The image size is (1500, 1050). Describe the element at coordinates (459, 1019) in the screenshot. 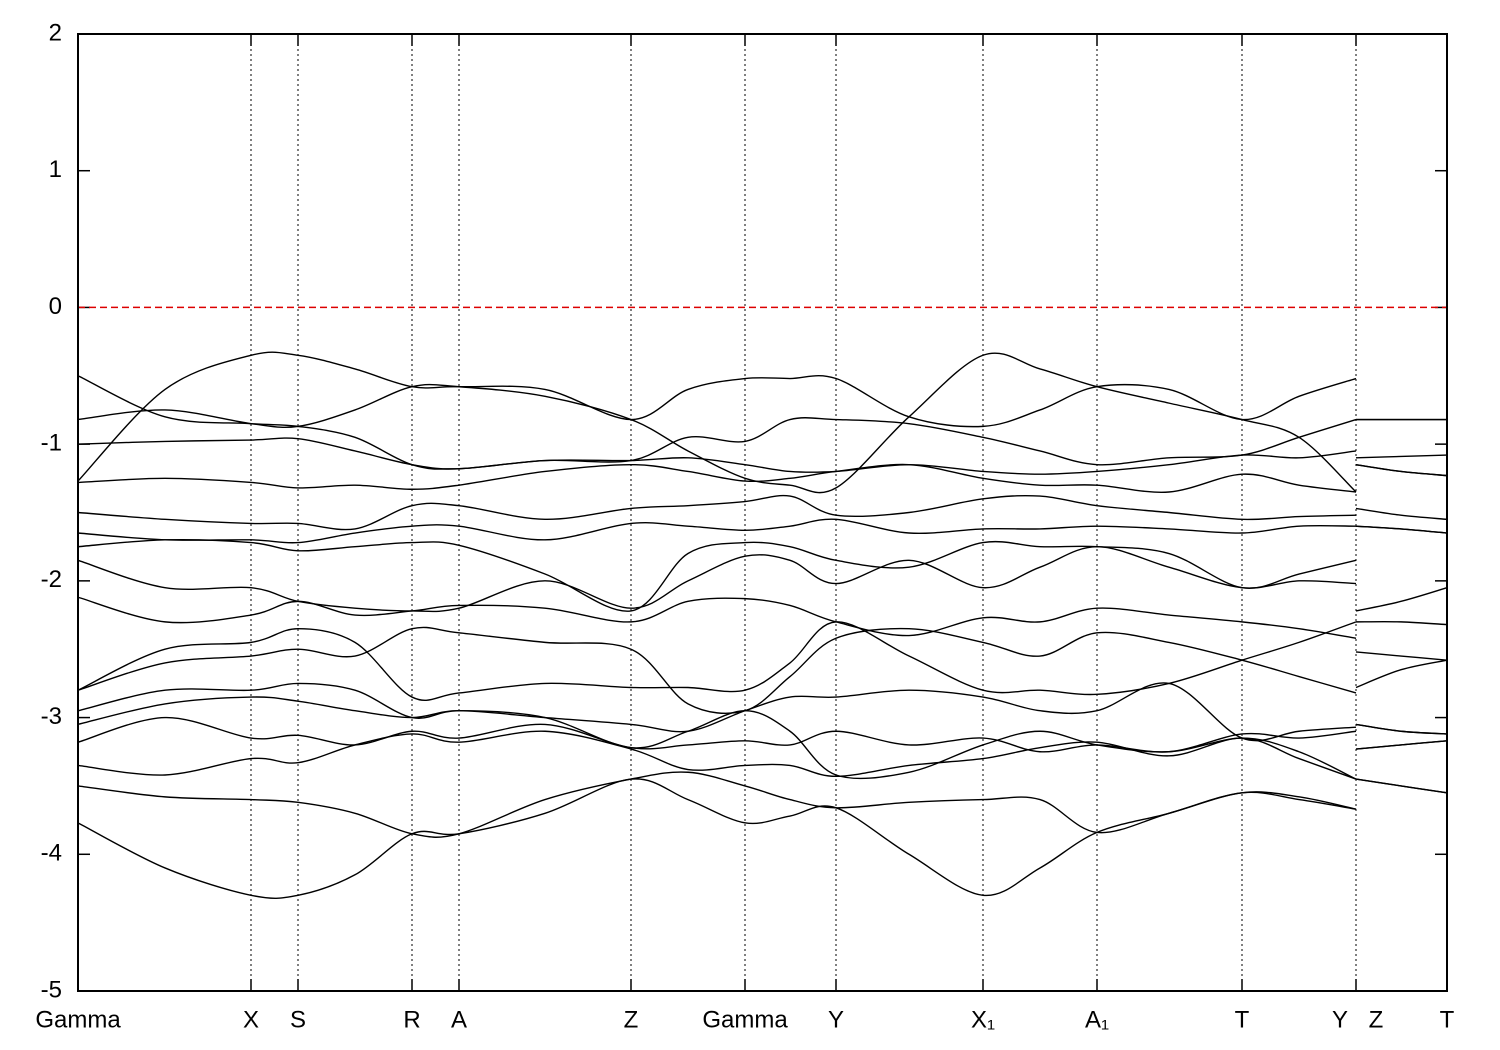

I see `x-tick-label: A` at that location.